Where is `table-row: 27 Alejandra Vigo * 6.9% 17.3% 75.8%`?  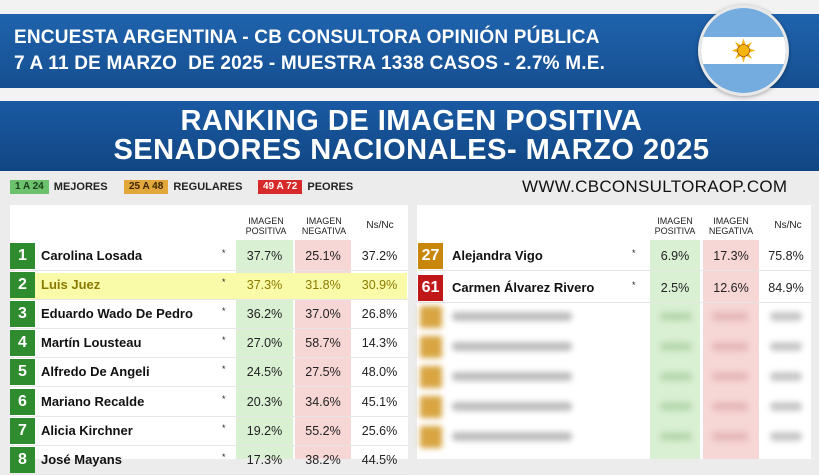
table-row: 27 Alejandra Vigo * 6.9% 17.3% 75.8% is located at coordinates (615, 257).